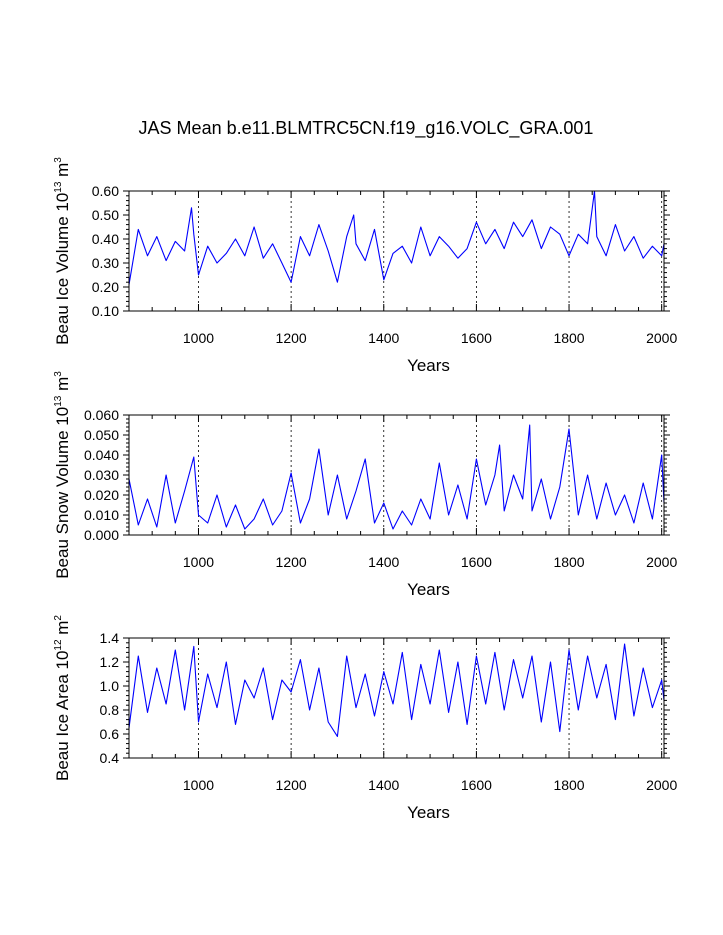 The height and width of the screenshot is (935, 723). What do you see at coordinates (110, 710) in the screenshot?
I see `y-tick-label: 0.8` at bounding box center [110, 710].